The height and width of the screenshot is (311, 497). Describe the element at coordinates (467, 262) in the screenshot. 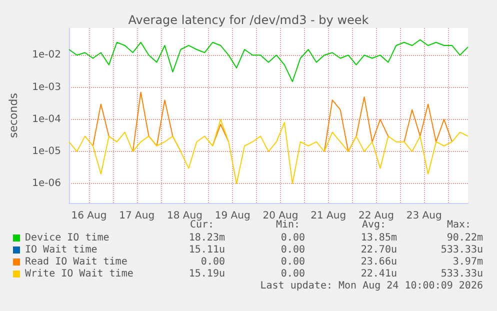

I see `text: 3.97m` at that location.